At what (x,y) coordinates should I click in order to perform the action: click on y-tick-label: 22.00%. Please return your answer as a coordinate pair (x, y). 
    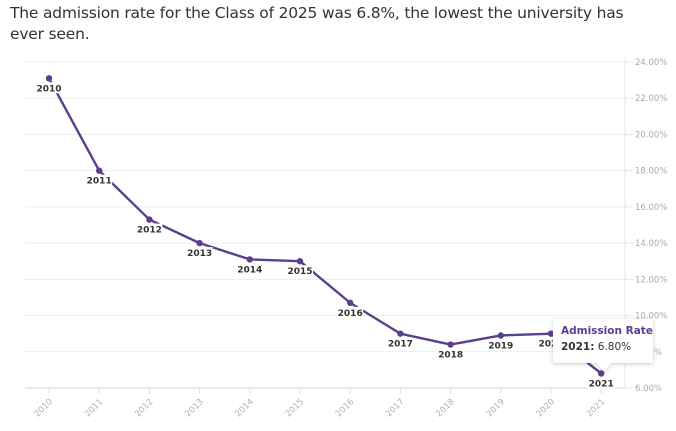
    Looking at the image, I should click on (651, 99).